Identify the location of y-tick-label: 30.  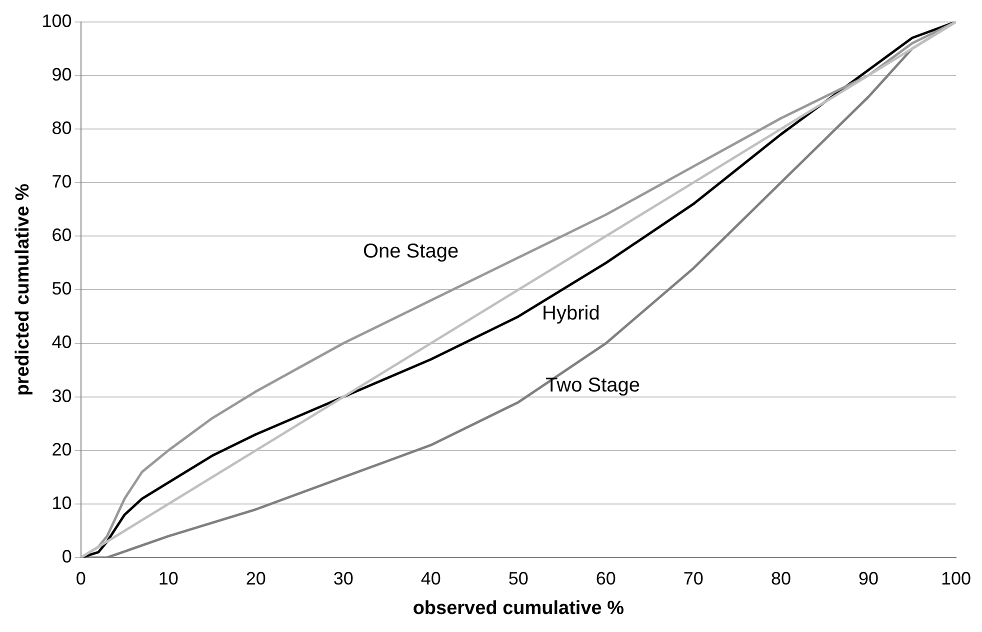
(62, 396).